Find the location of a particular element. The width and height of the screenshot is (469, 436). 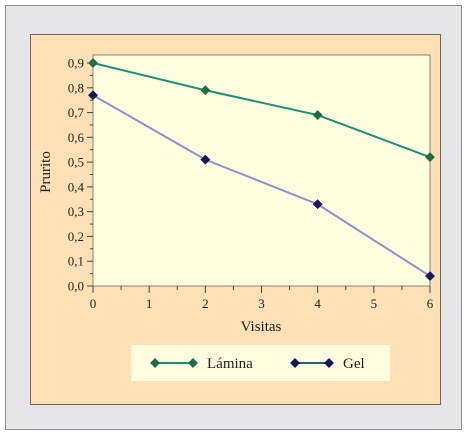

x-tick-label: 6 is located at coordinates (430, 303).